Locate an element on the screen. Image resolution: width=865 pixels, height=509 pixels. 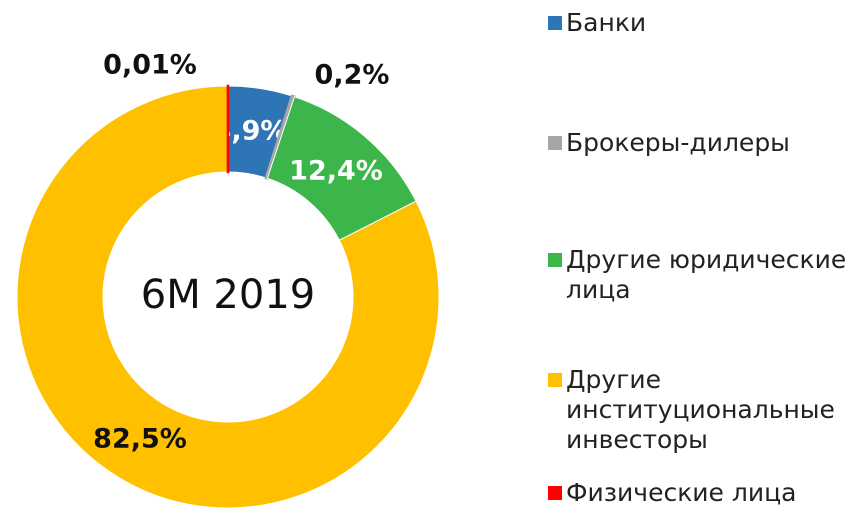
legend-label: Физические лица is located at coordinates (681, 492).